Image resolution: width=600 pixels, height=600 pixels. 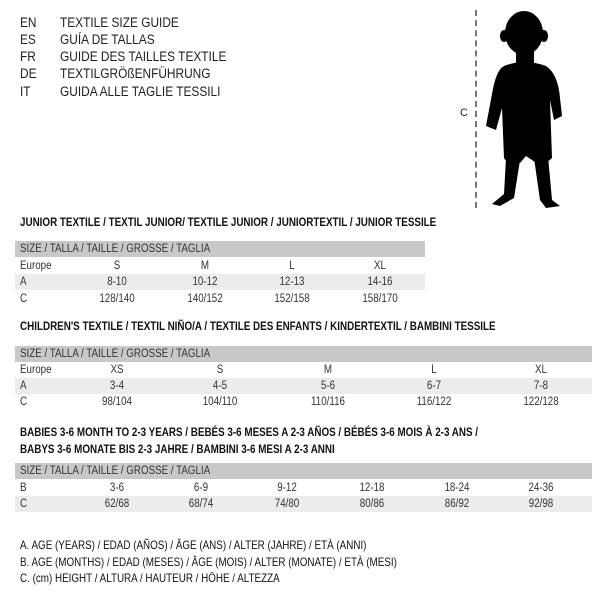 What do you see at coordinates (541, 402) in the screenshot?
I see `cell: 122/128` at bounding box center [541, 402].